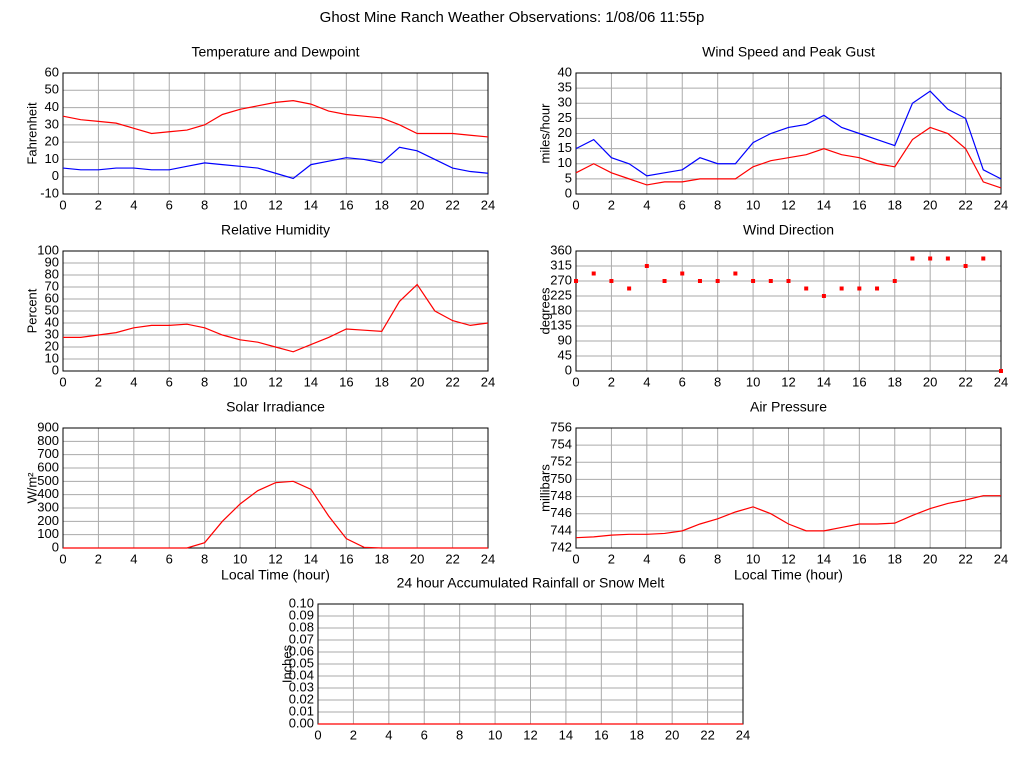  I want to click on y-tick-label: 0.00, so click(301, 722).